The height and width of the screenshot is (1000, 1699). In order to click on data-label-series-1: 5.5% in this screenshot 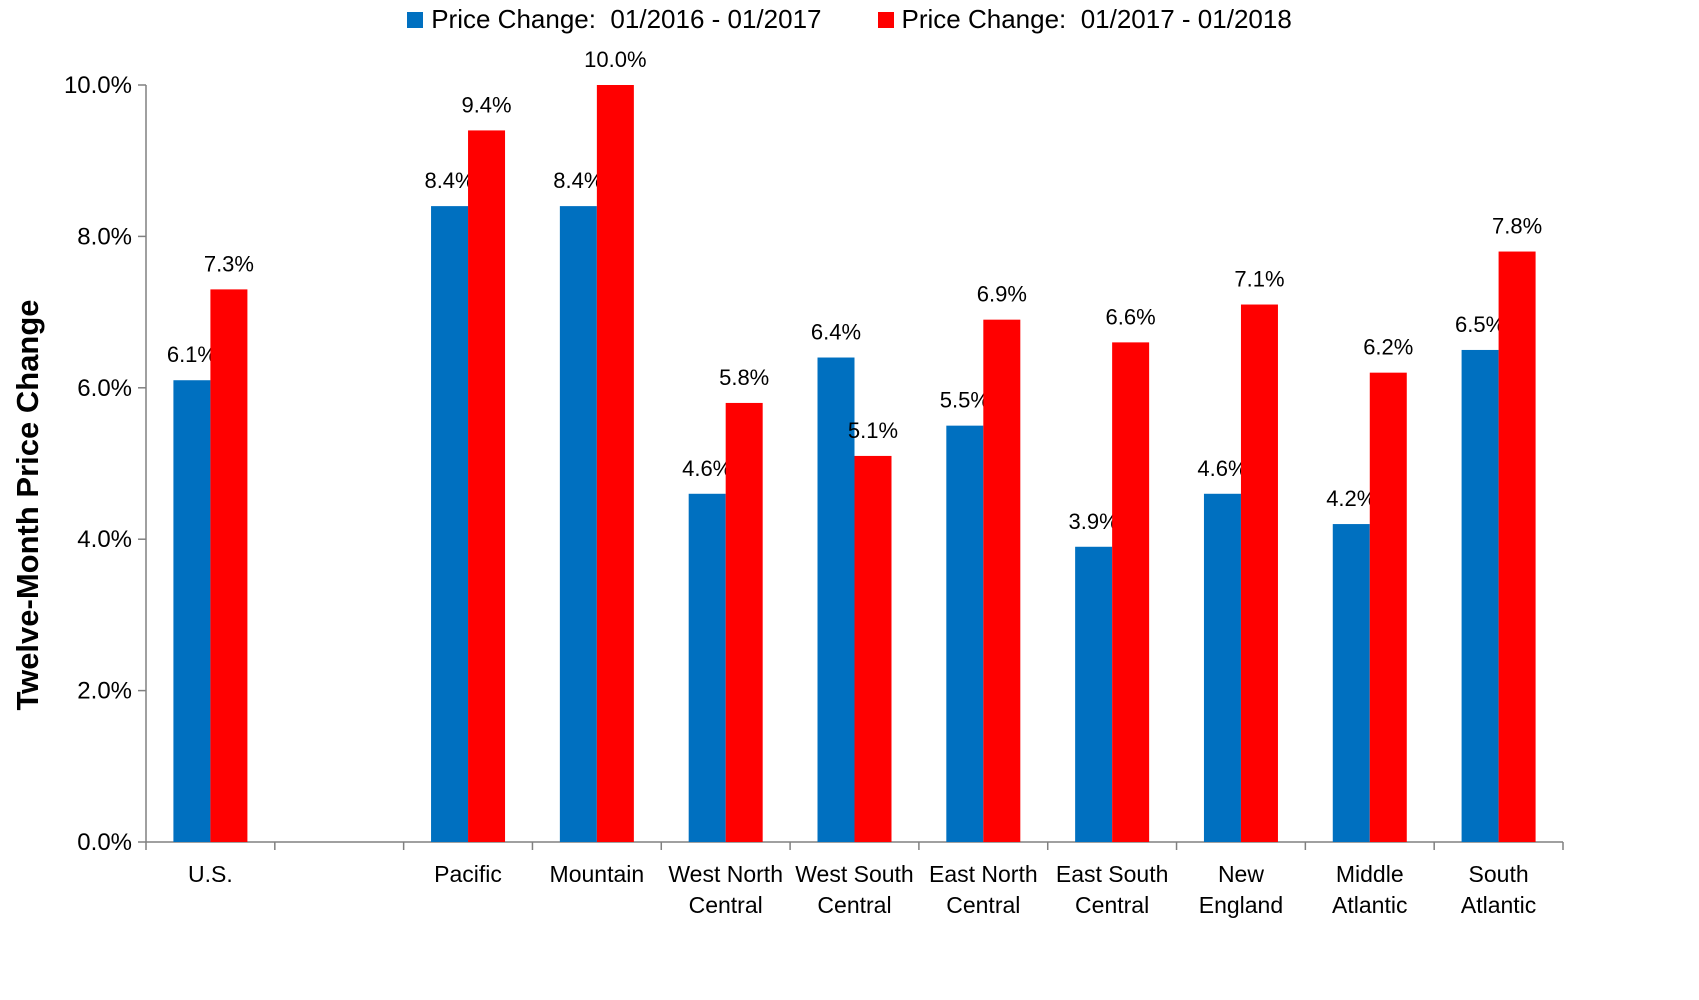, I will do `click(965, 400)`.